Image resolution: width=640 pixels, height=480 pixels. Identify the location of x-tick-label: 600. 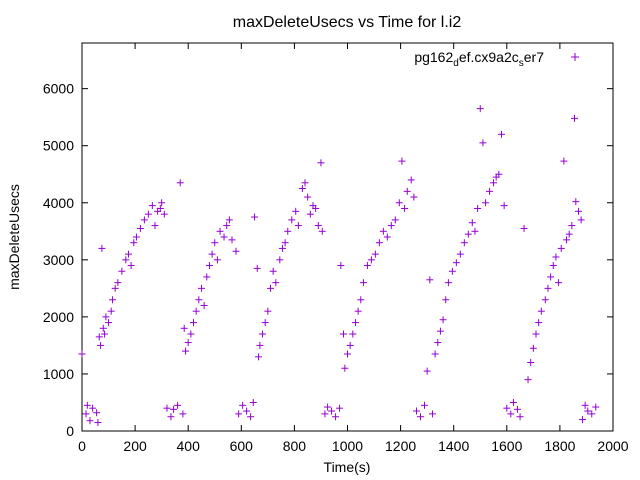
(242, 446).